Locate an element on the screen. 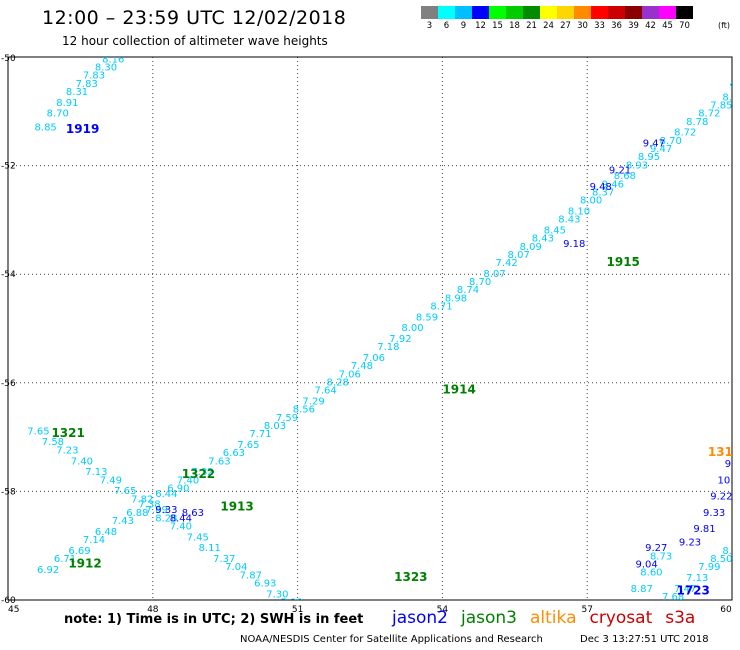 This screenshot has height=650, width=740. swh-value-label: 9.22 is located at coordinates (721, 497).